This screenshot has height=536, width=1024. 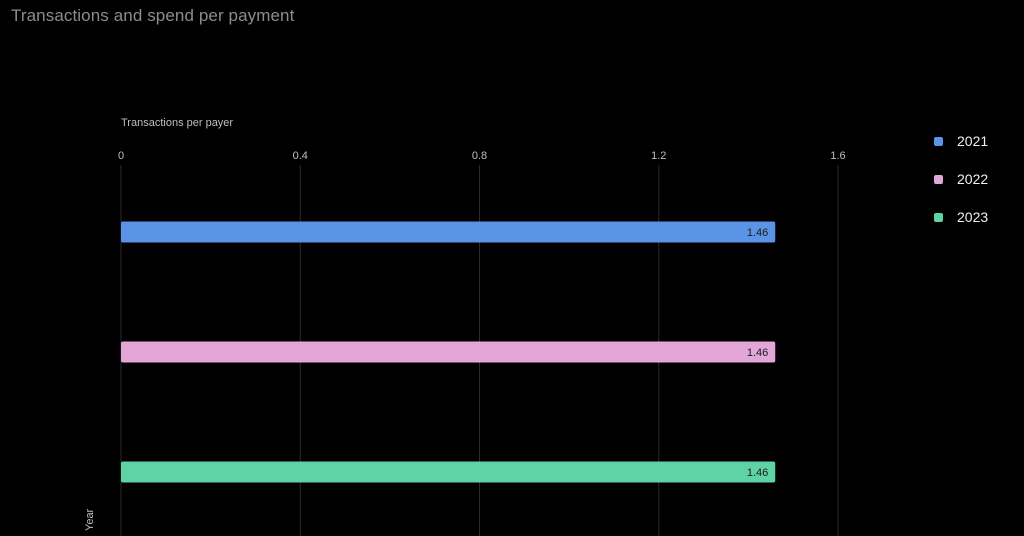 I want to click on legend-label: 2023, so click(x=973, y=217).